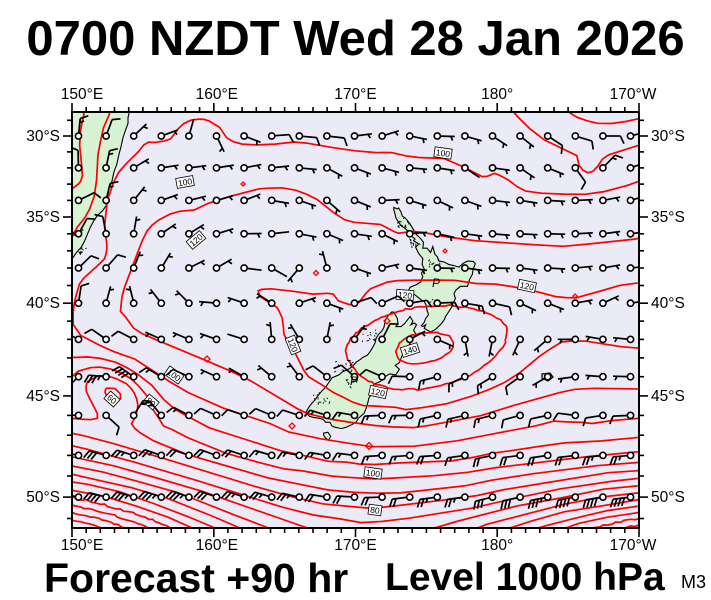 This screenshot has width=711, height=600. Describe the element at coordinates (375, 510) in the screenshot. I see `svg-text: 80` at that location.